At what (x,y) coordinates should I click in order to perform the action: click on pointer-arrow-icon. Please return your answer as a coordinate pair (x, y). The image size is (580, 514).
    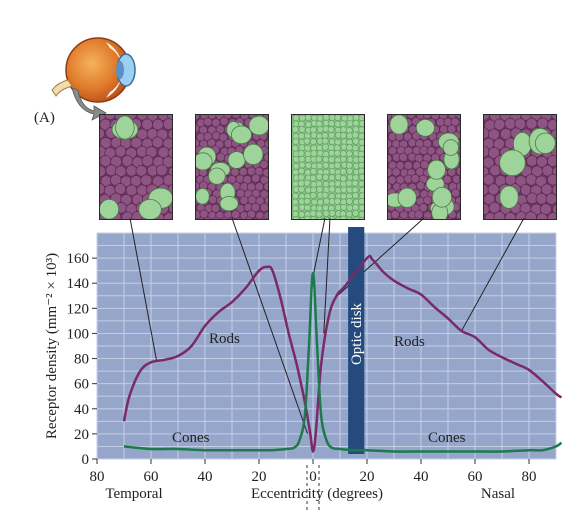
    Looking at the image, I should click on (89, 104).